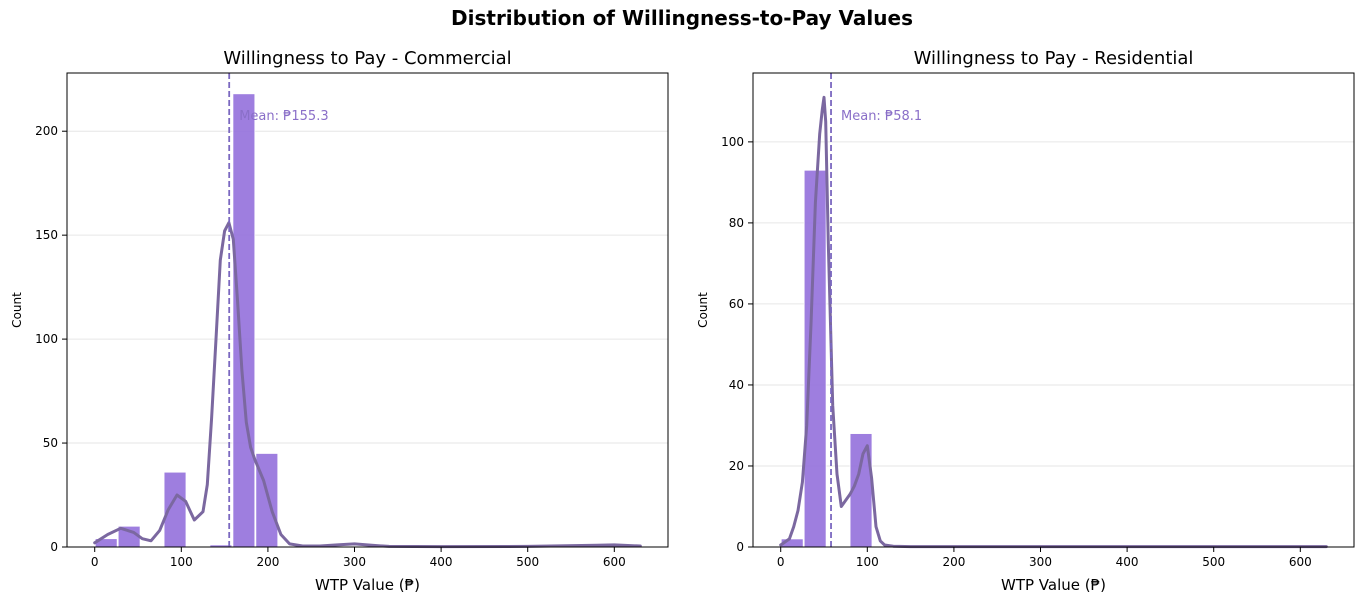 The height and width of the screenshot is (604, 1364). What do you see at coordinates (736, 304) in the screenshot?
I see `y-tick-label: 60` at bounding box center [736, 304].